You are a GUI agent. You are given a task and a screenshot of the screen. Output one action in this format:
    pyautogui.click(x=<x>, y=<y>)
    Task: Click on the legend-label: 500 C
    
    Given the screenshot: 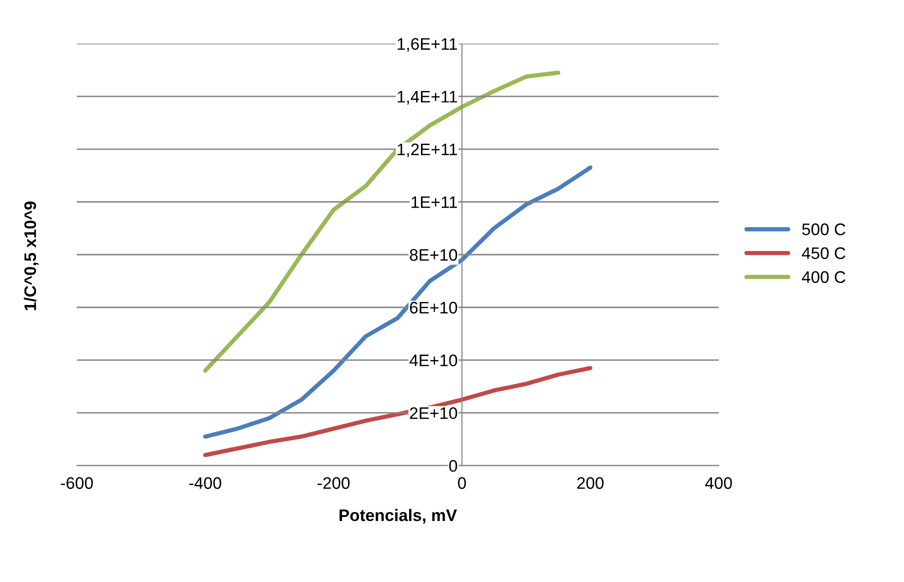 What is the action you would take?
    pyautogui.click(x=824, y=229)
    